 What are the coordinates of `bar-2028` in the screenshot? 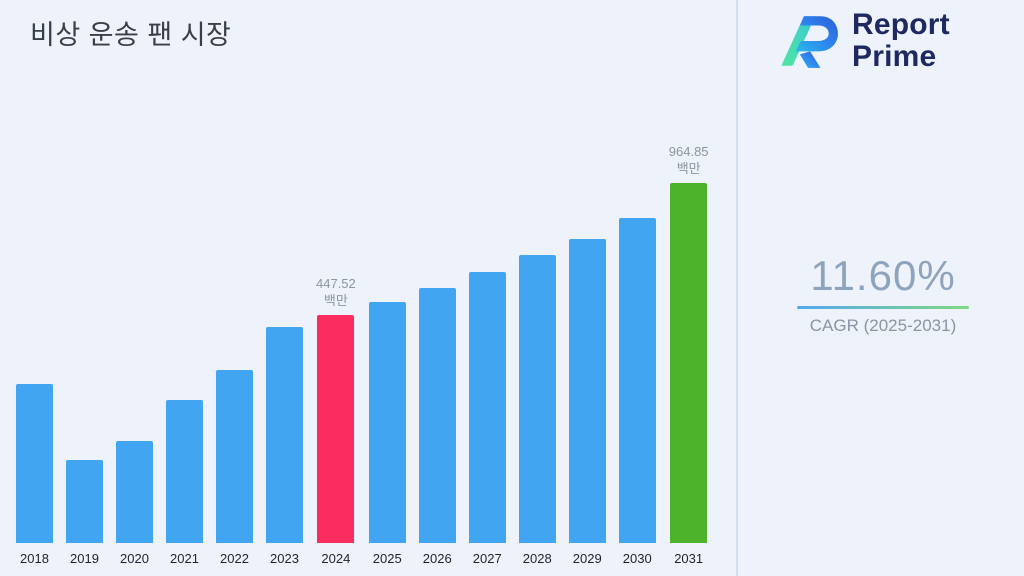 It's located at (537, 399).